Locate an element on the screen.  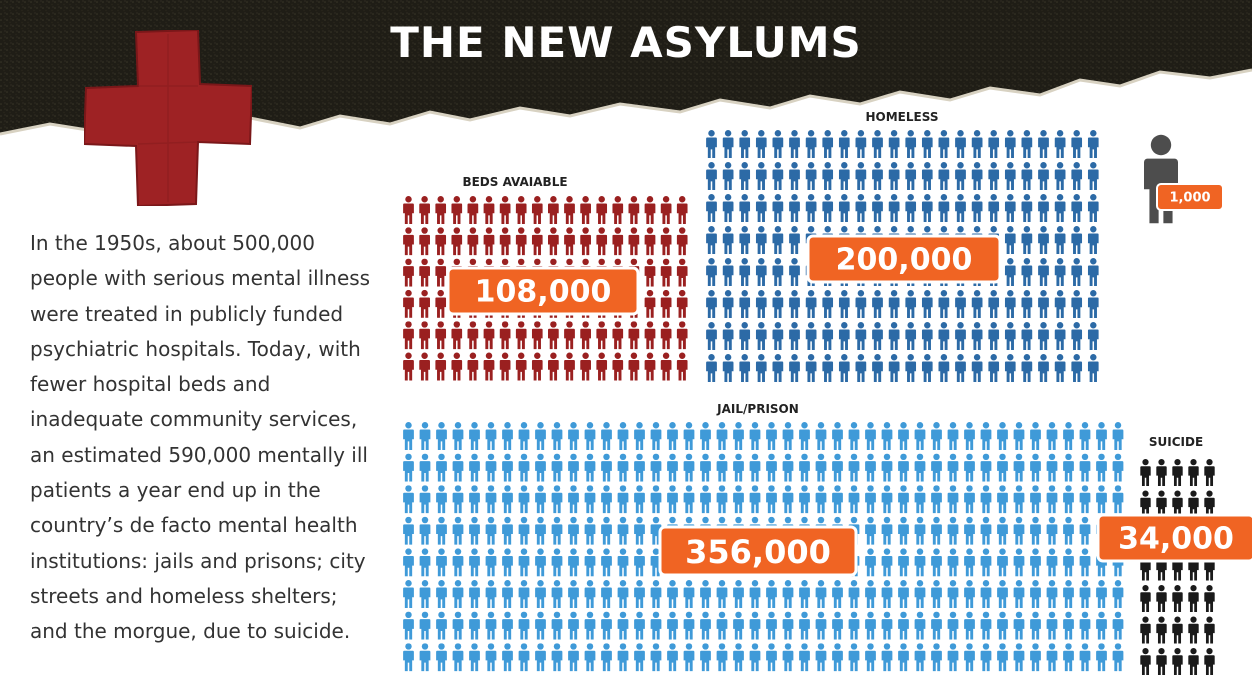
unit-label: 1,000 is located at coordinates (1189, 198).